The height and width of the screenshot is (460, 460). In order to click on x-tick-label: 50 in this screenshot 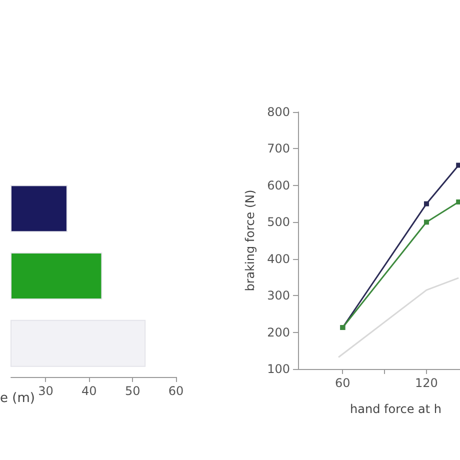, I will do `click(132, 391)`.